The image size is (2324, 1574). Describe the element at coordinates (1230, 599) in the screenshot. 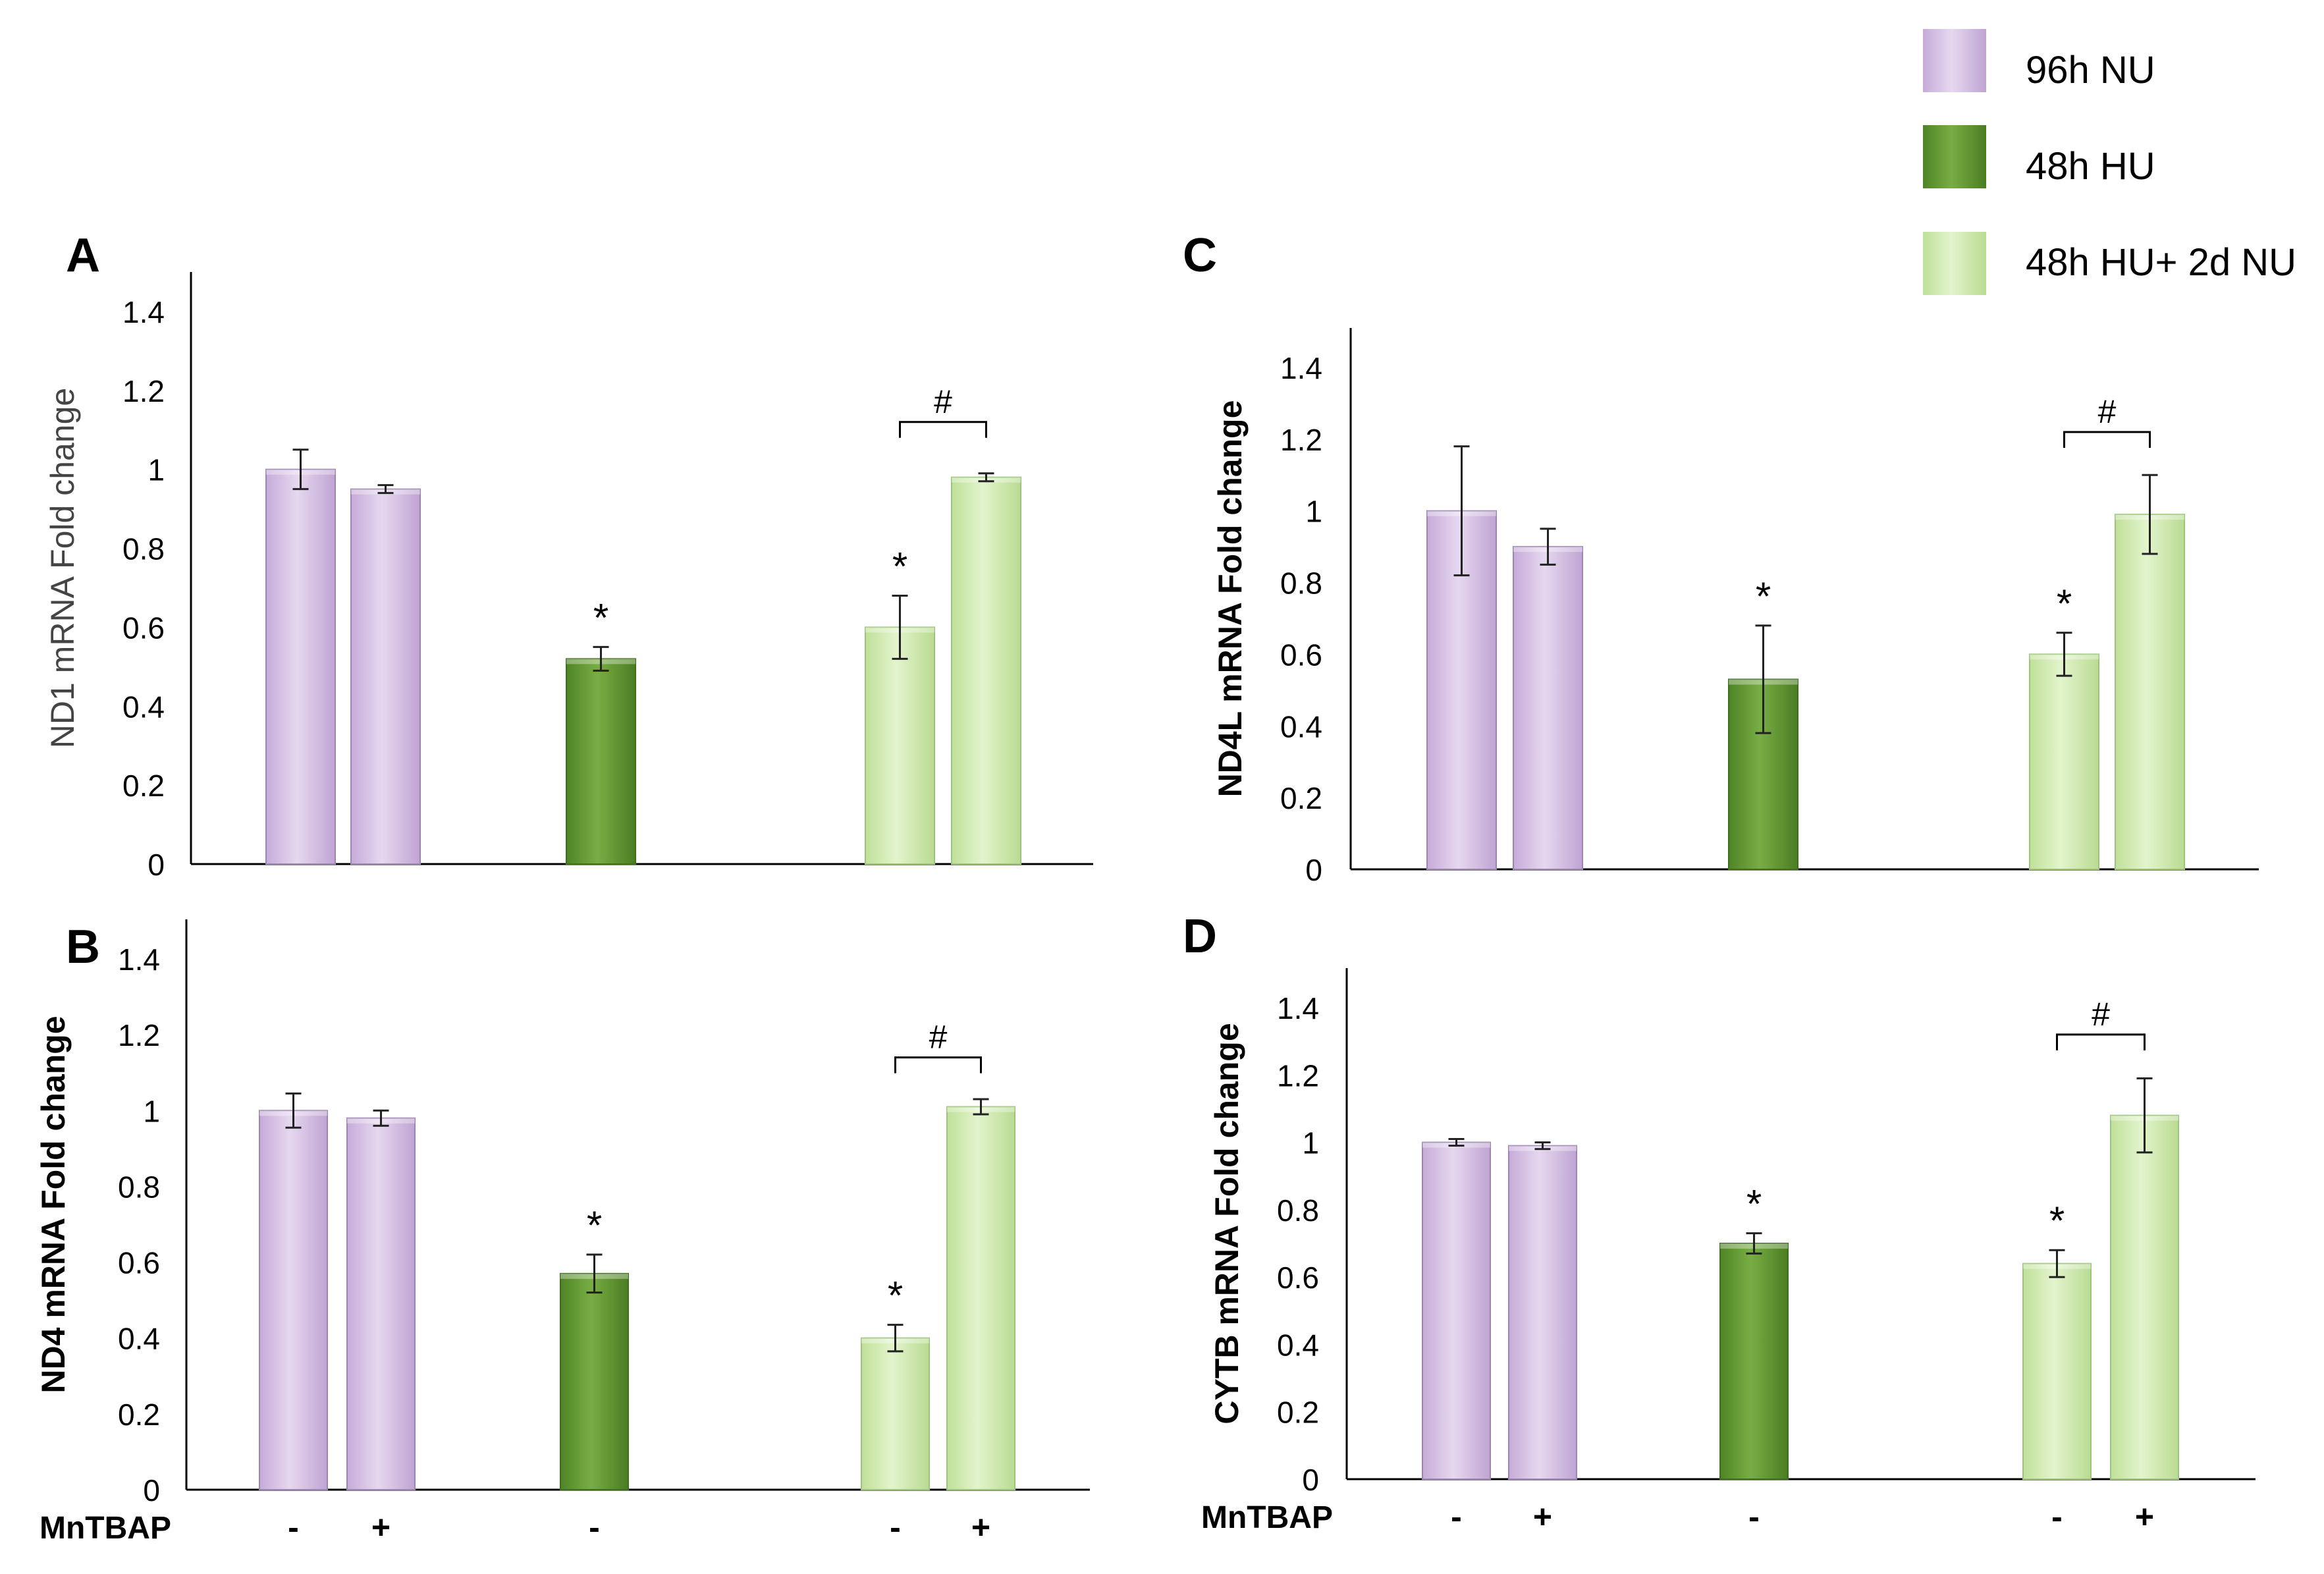

I see `y-axis-label: ND4L mRNA Fold change` at that location.